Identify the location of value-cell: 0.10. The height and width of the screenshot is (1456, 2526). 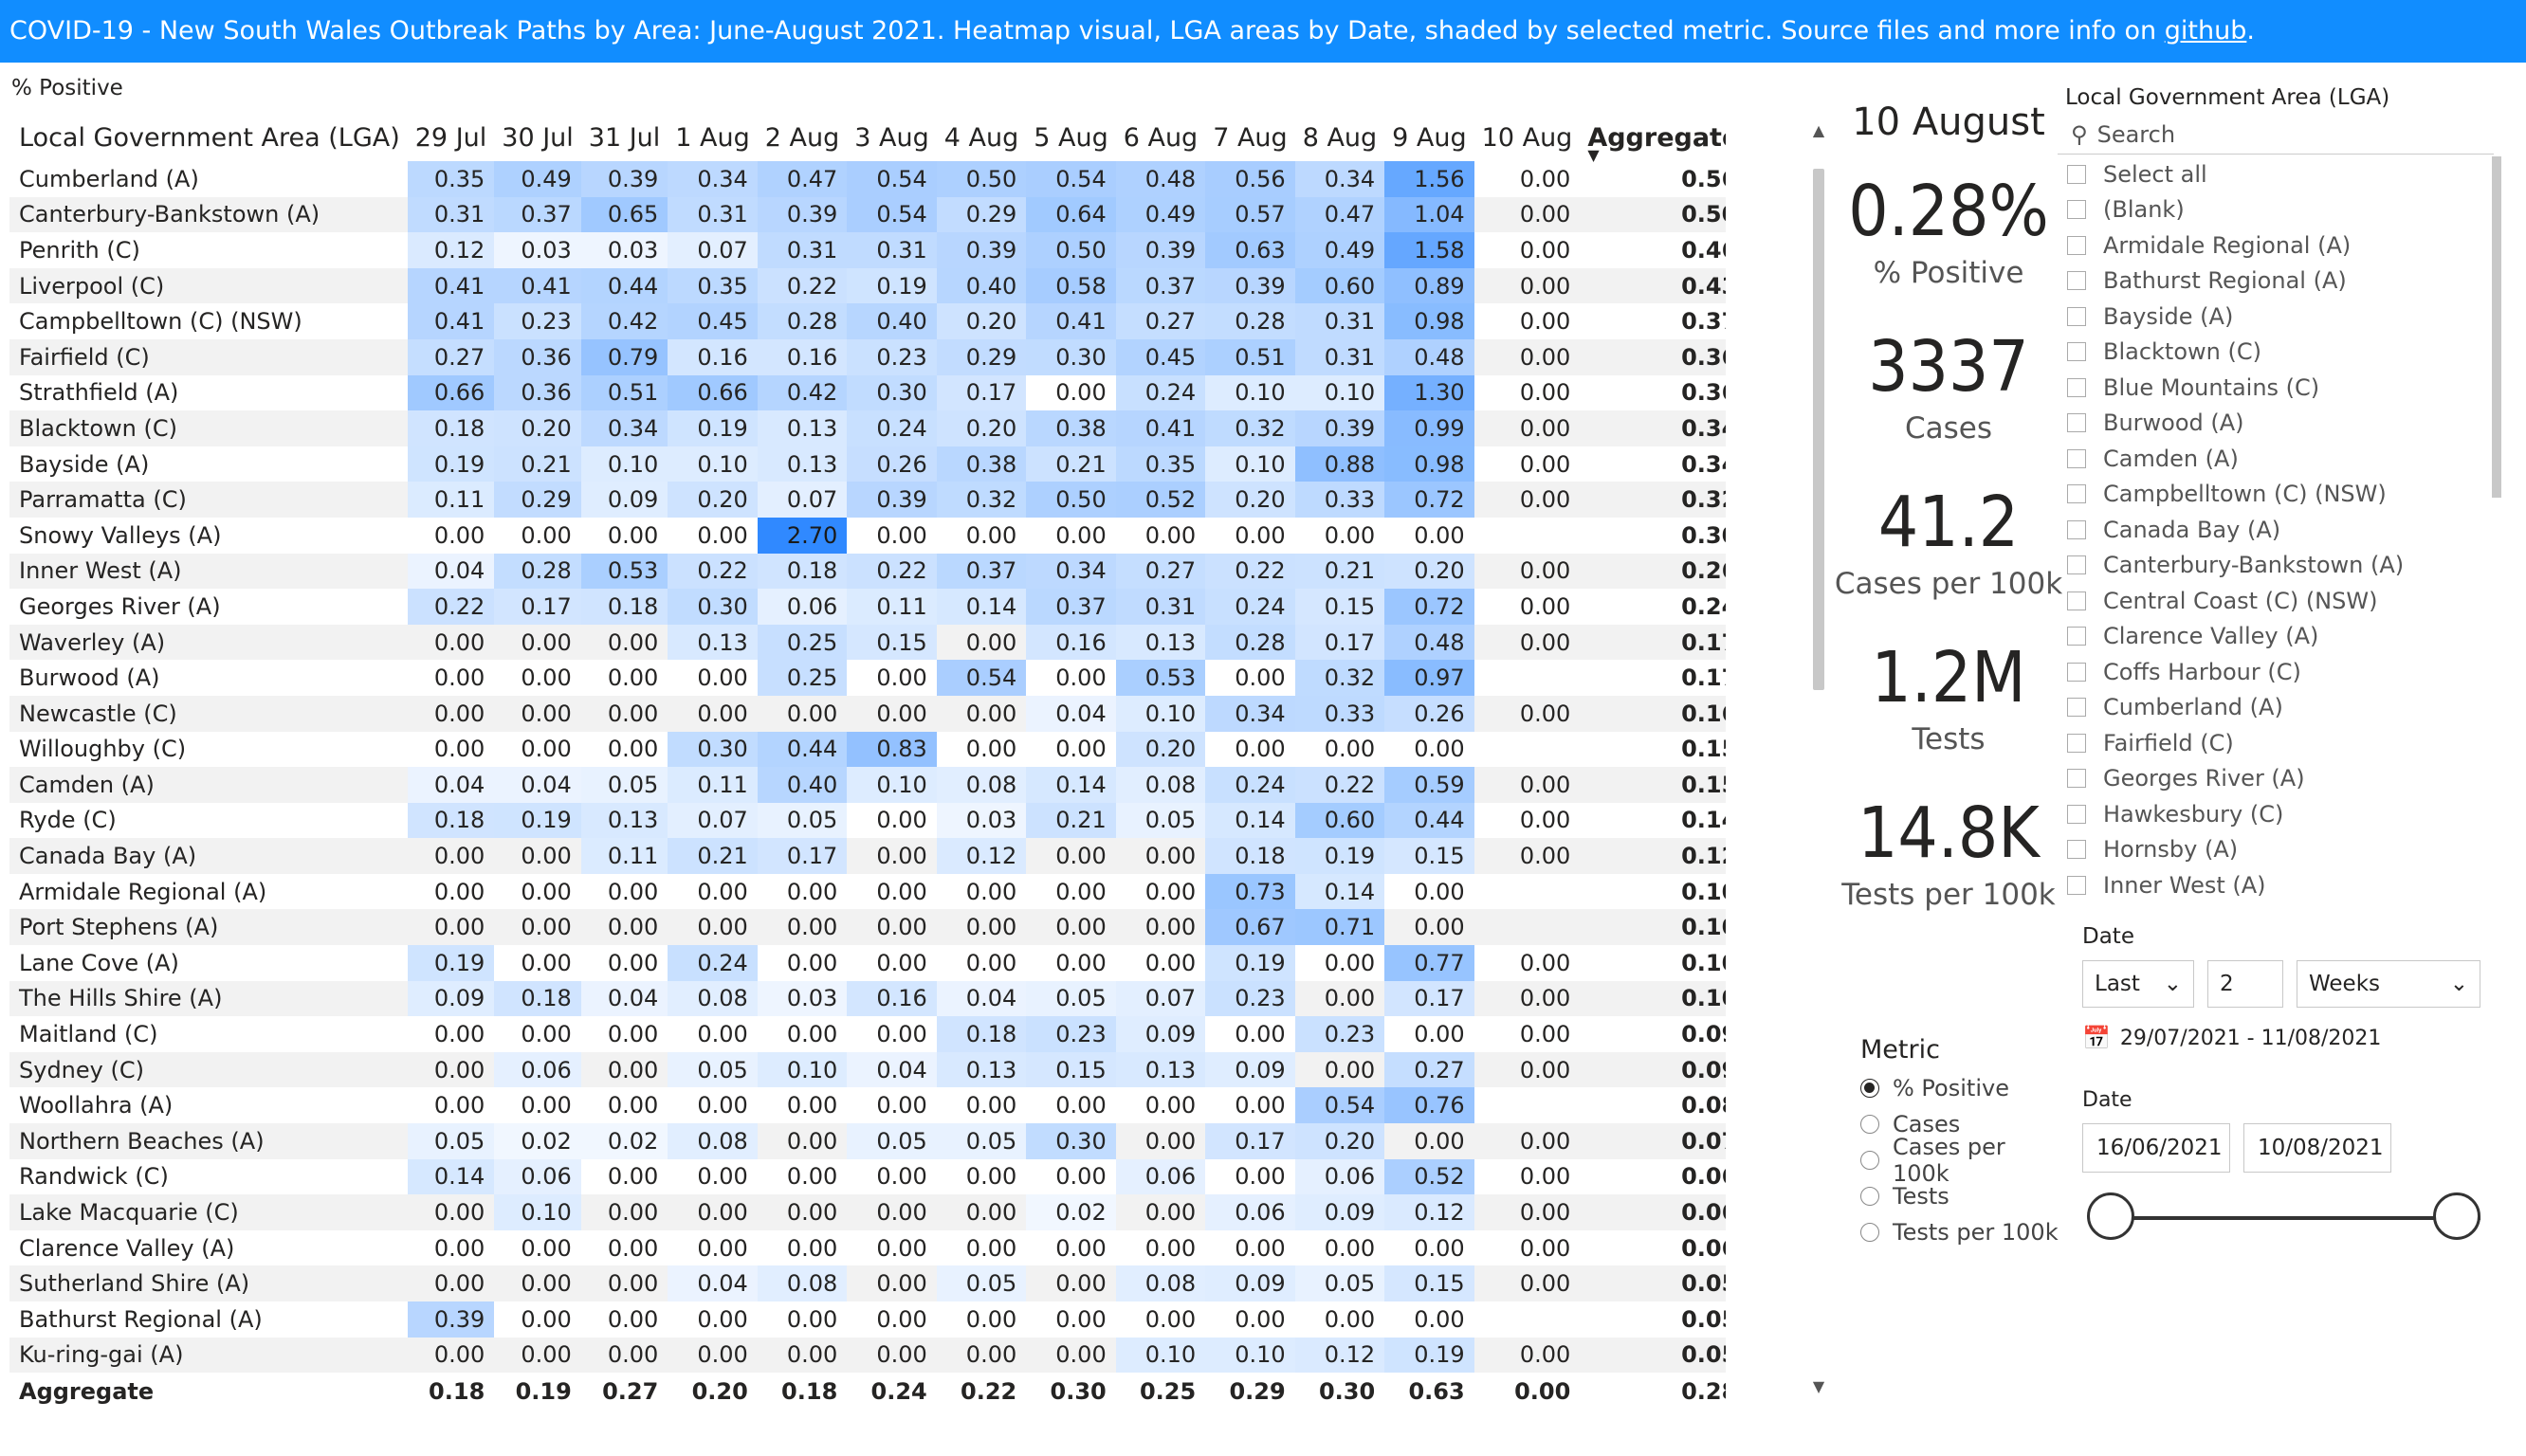
(892, 785).